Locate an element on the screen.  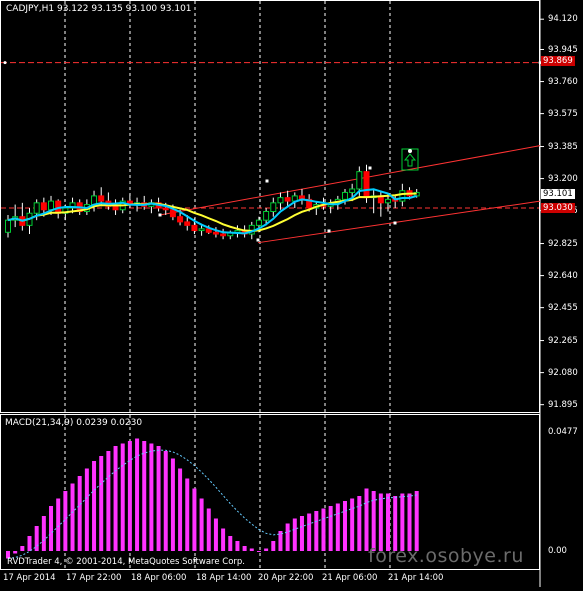
channel-lower-line is located at coordinates (399, 222).